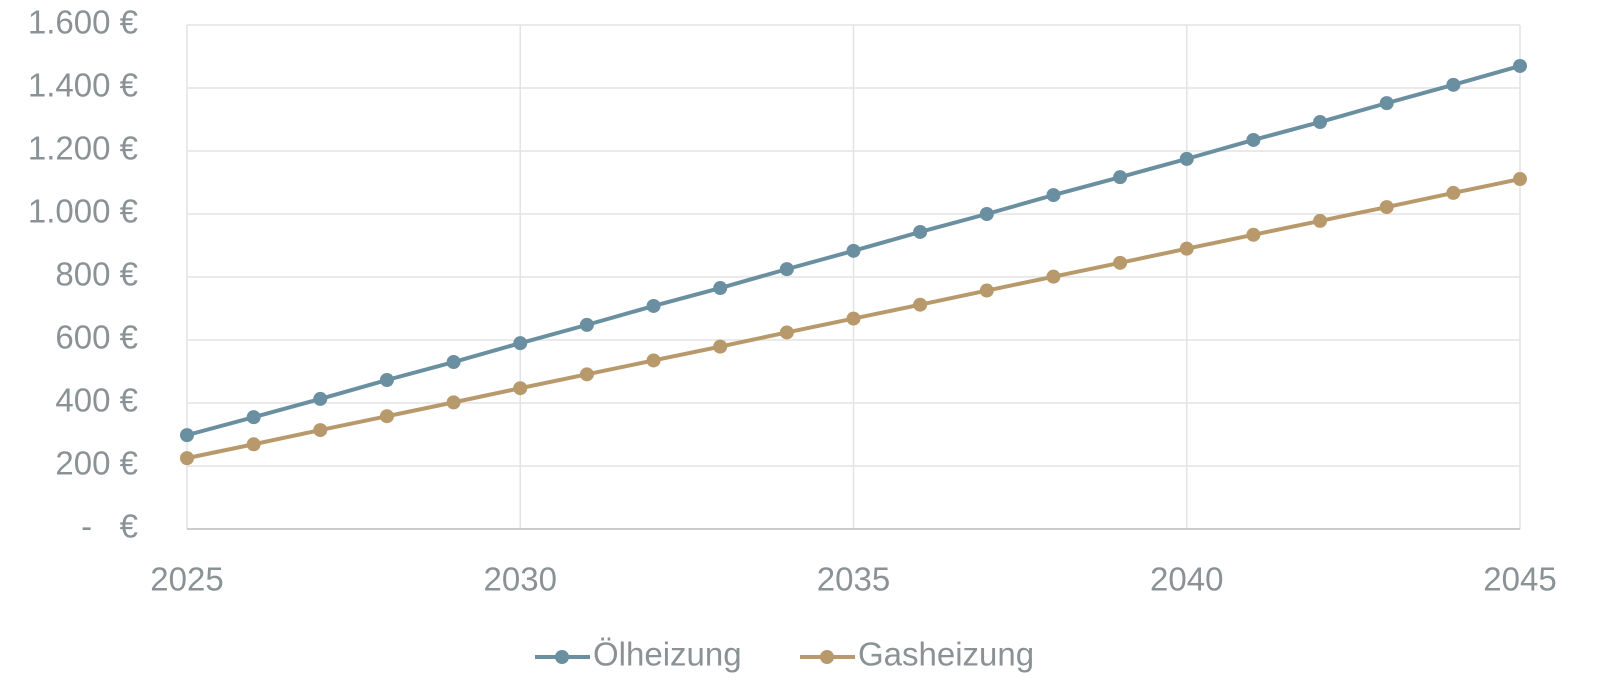  I want to click on legend-label: Gasheizung, so click(946, 654).